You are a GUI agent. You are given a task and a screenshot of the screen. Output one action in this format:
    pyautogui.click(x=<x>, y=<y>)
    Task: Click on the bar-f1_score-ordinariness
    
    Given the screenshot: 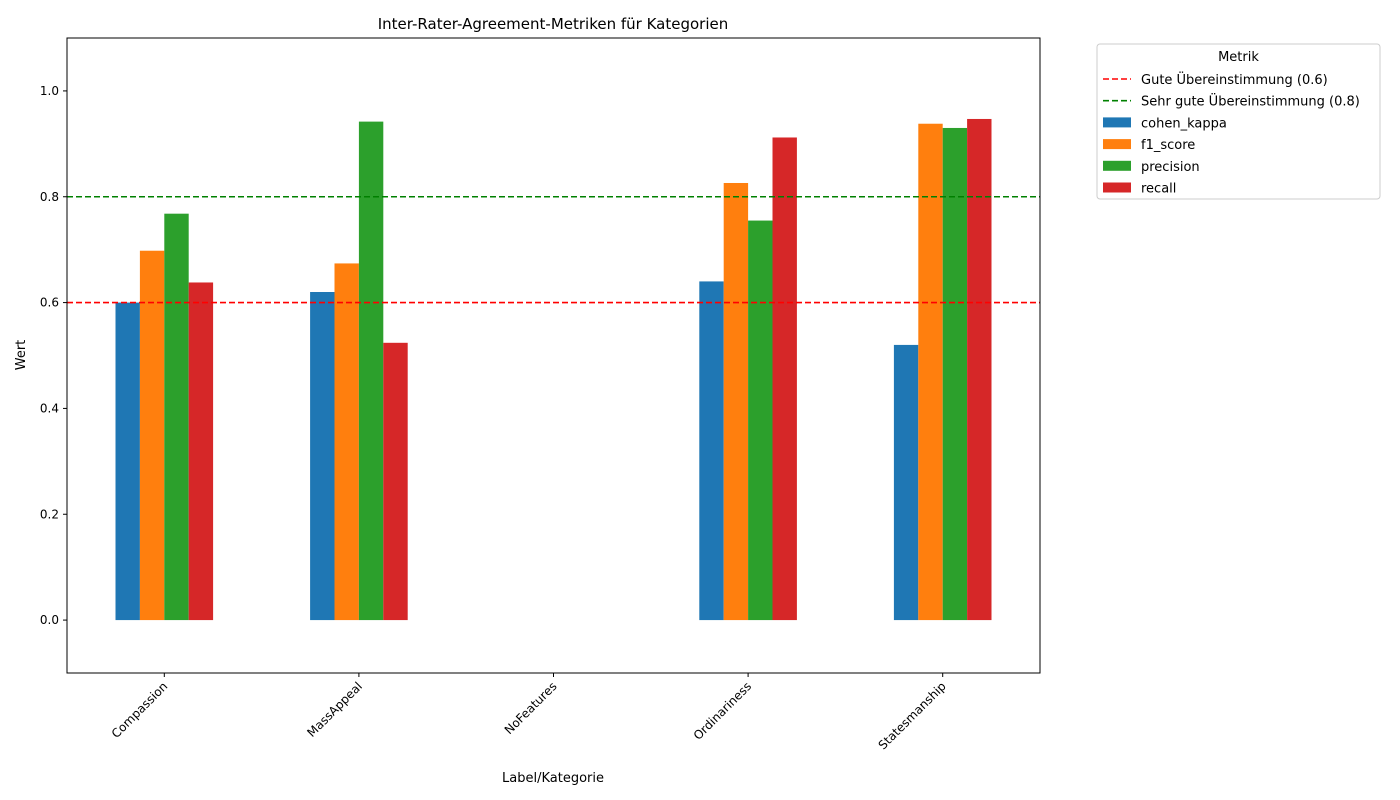 What is the action you would take?
    pyautogui.click(x=736, y=401)
    